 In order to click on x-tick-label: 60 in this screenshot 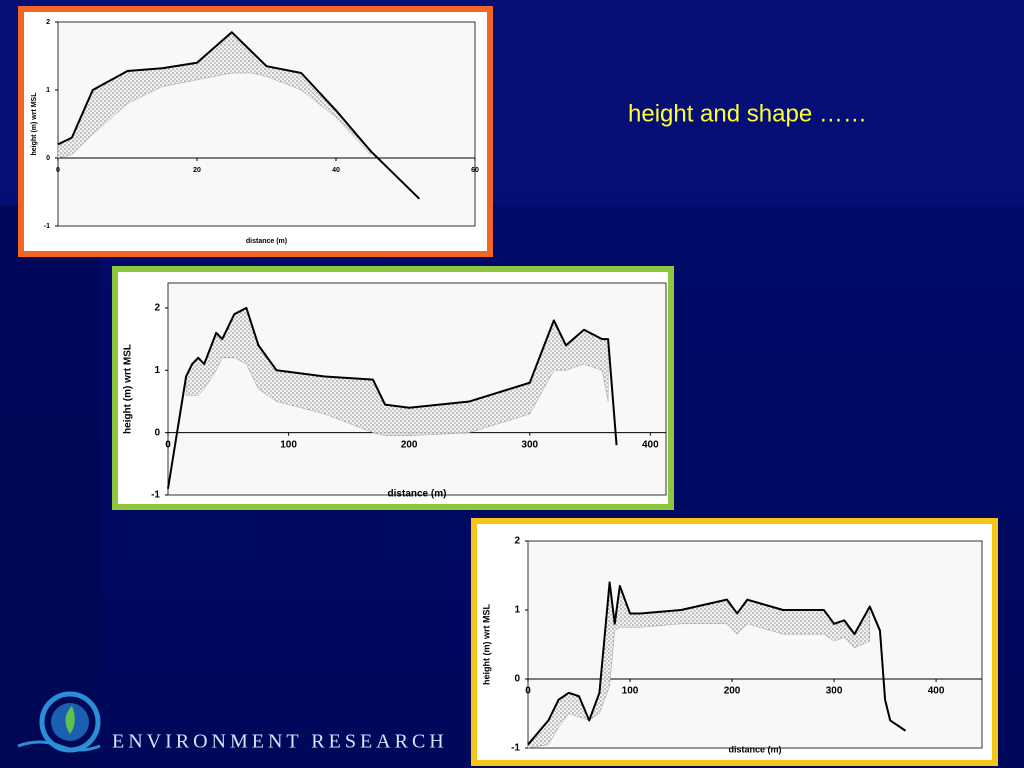, I will do `click(475, 170)`.